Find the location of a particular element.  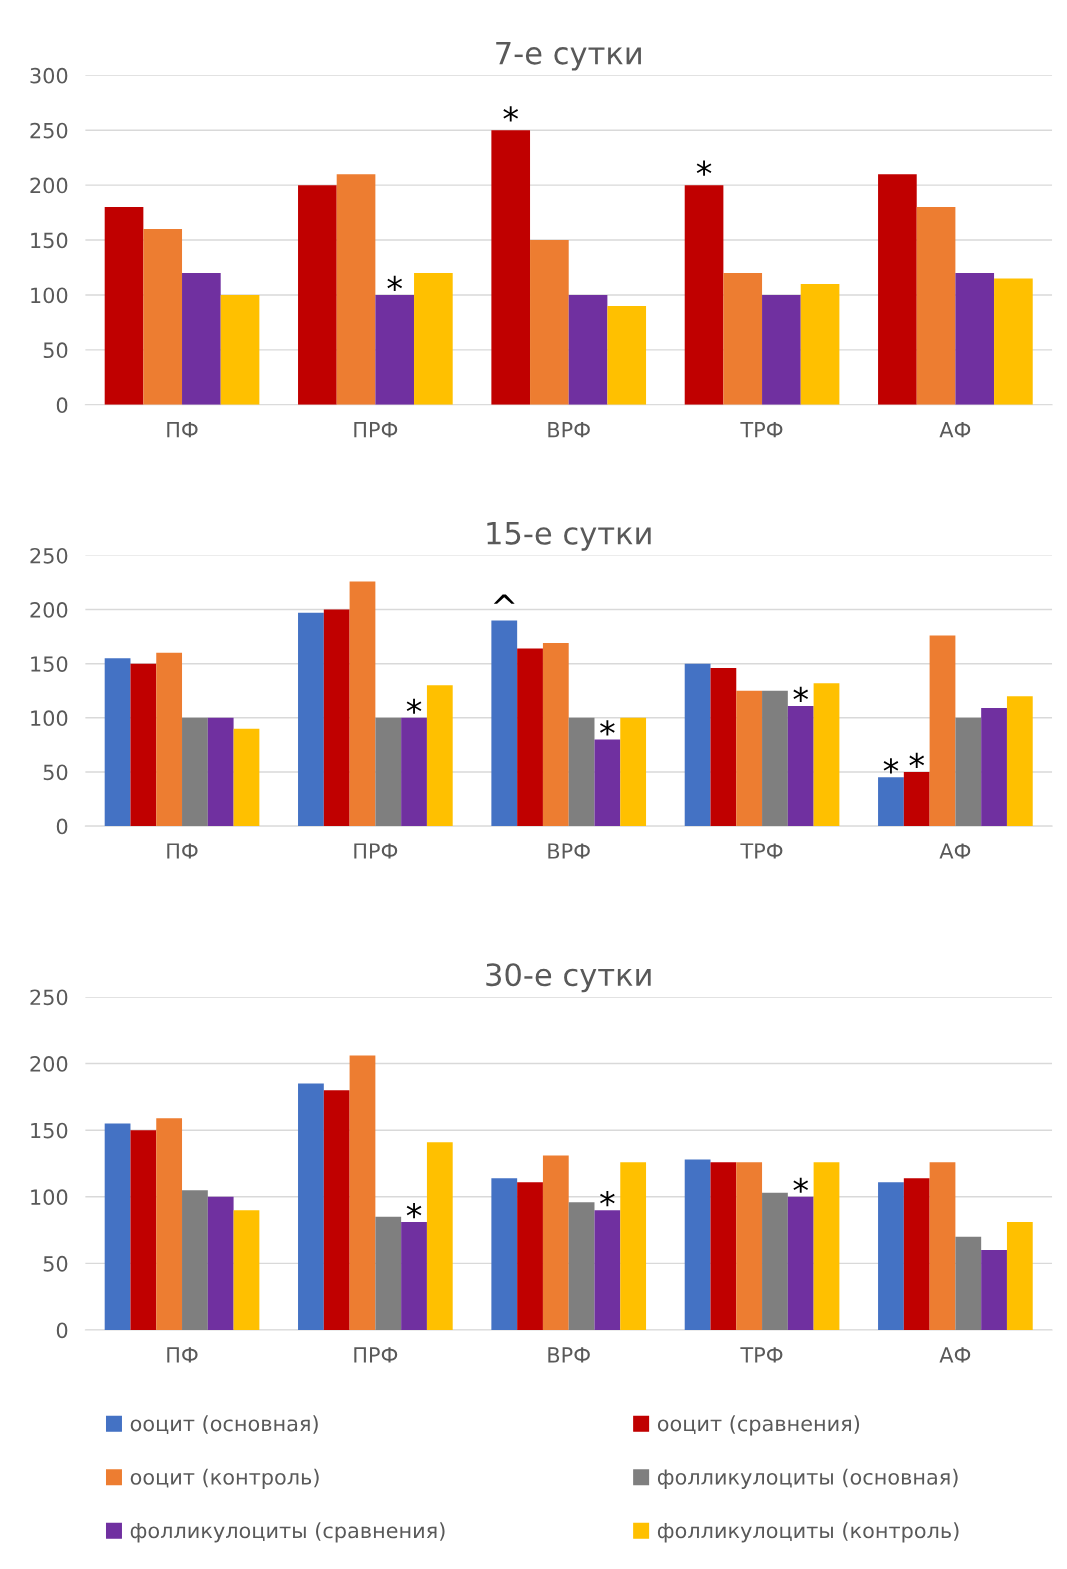

legend-label: фолликулоциты (основная) is located at coordinates (807, 1478).